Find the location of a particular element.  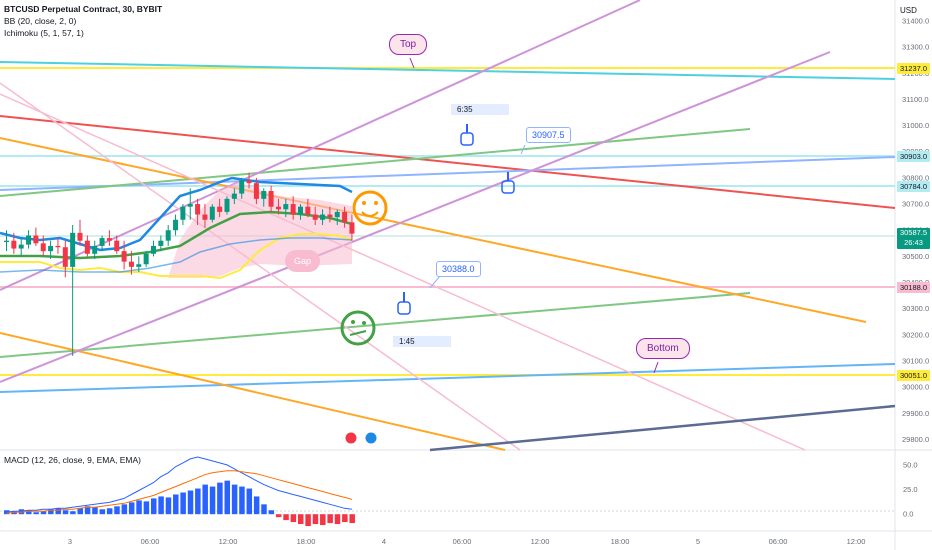

trendline-orange-lower is located at coordinates (253, 391).